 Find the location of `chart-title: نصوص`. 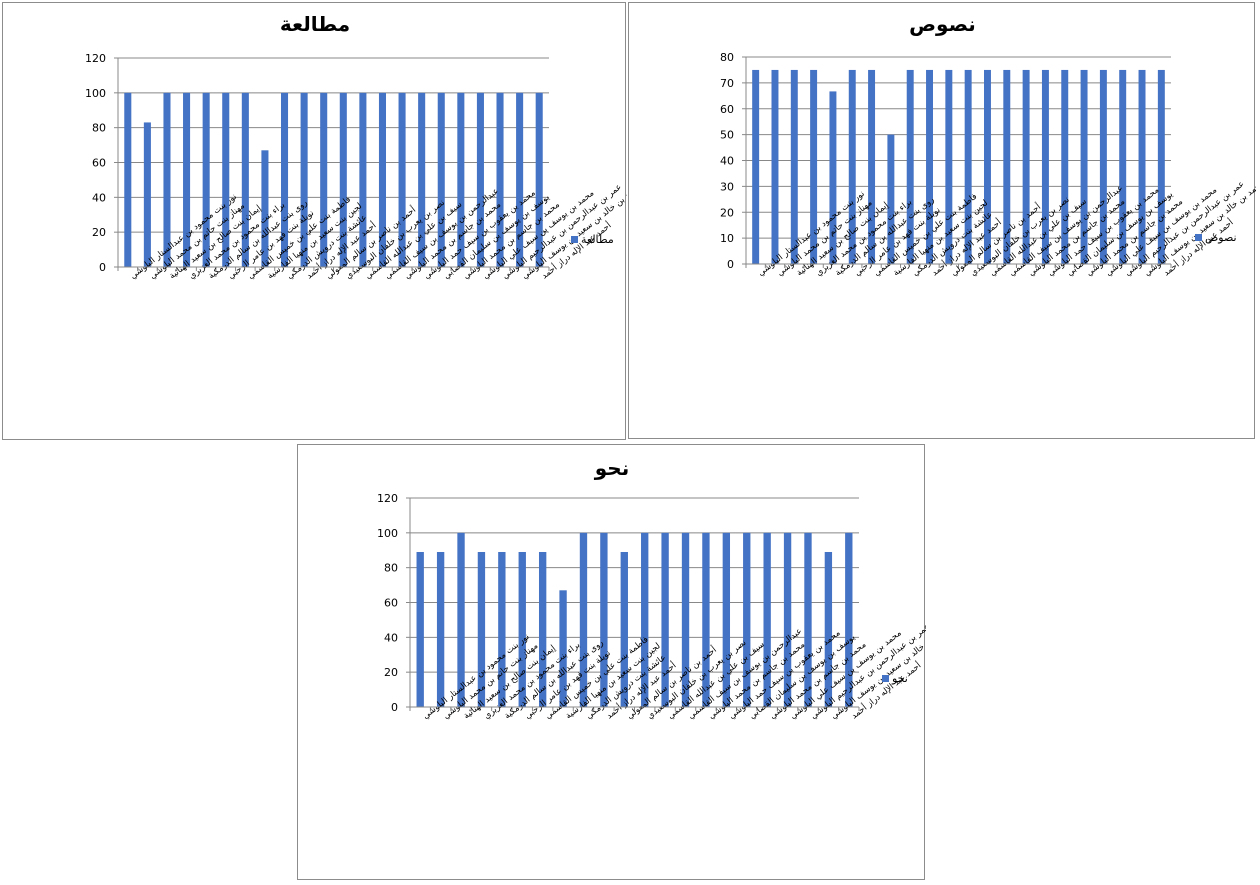

chart-title: نصوص is located at coordinates (942, 24).